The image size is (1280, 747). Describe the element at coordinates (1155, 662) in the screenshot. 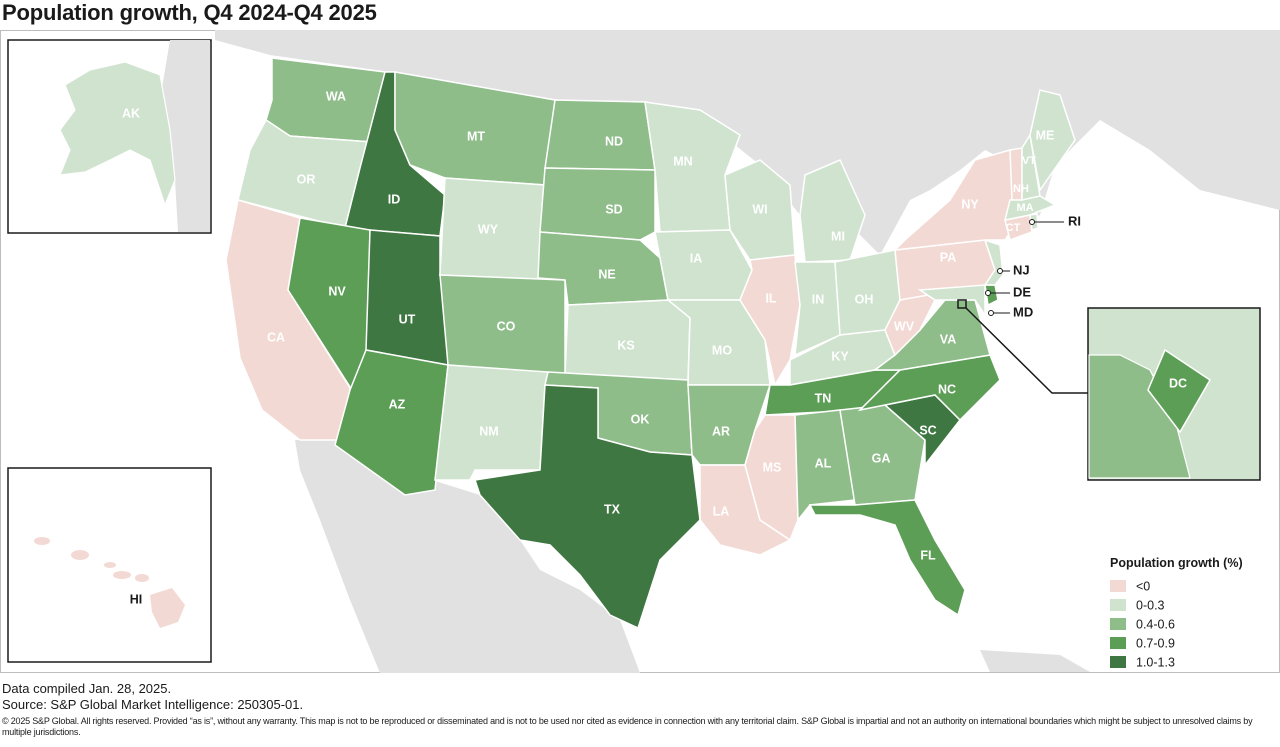

I see `legend-label: 1.0-1.3` at that location.